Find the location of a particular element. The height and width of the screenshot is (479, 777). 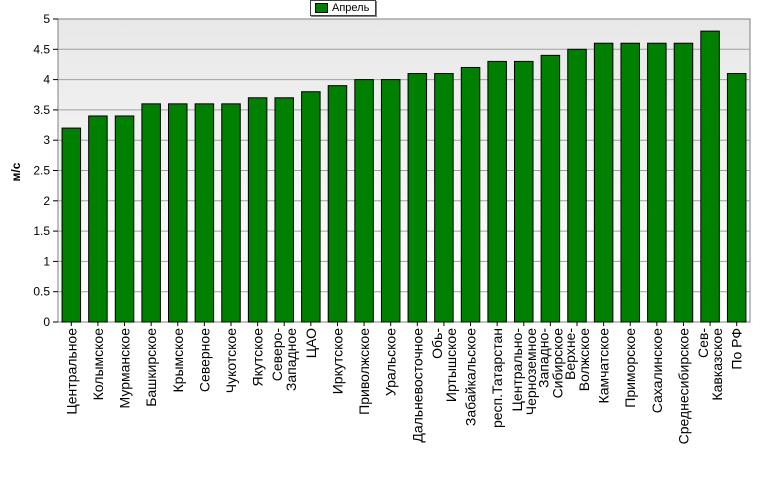

x-tick-label: Северо- is located at coordinates (277, 355).